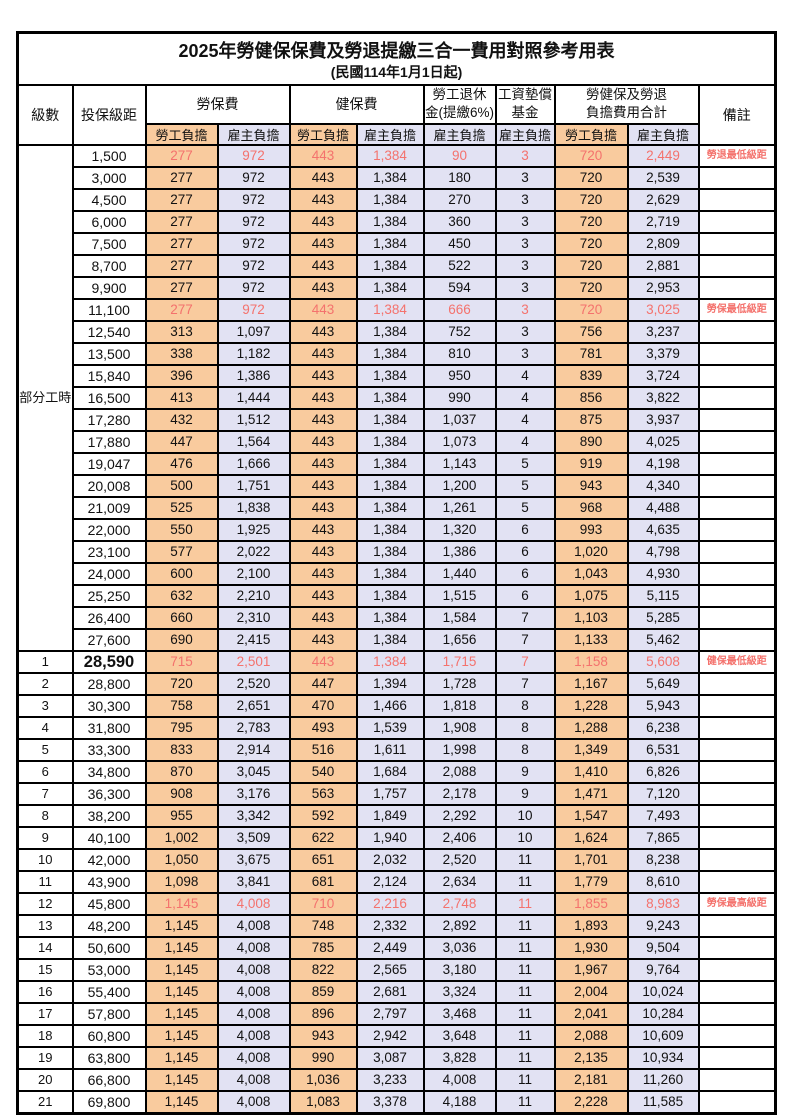 This screenshot has width=791, height=1120. What do you see at coordinates (396, 815) in the screenshot?
I see `table-row: 8 38,200 955 3,342 592 1,849 2,292 10 1,547 7,493` at bounding box center [396, 815].